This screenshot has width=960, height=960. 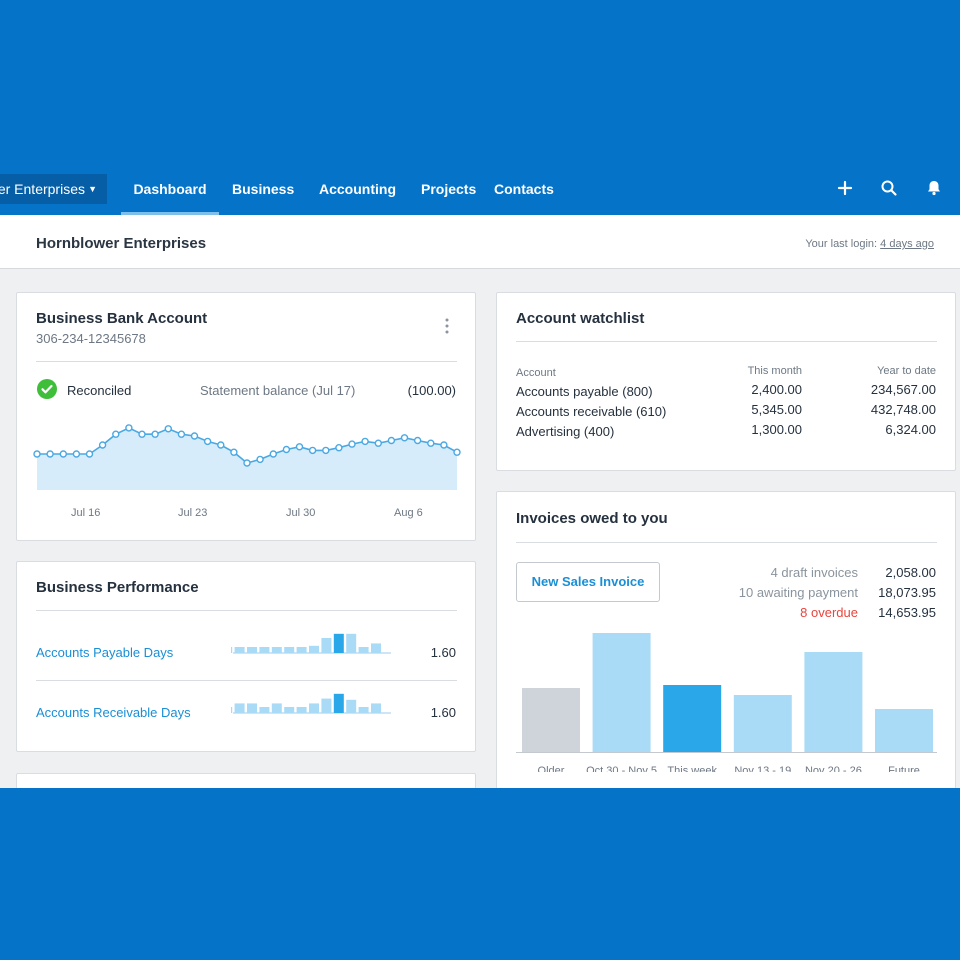 What do you see at coordinates (113, 712) in the screenshot?
I see `accounts-receivable-days-link: Accounts Receivable Days` at bounding box center [113, 712].